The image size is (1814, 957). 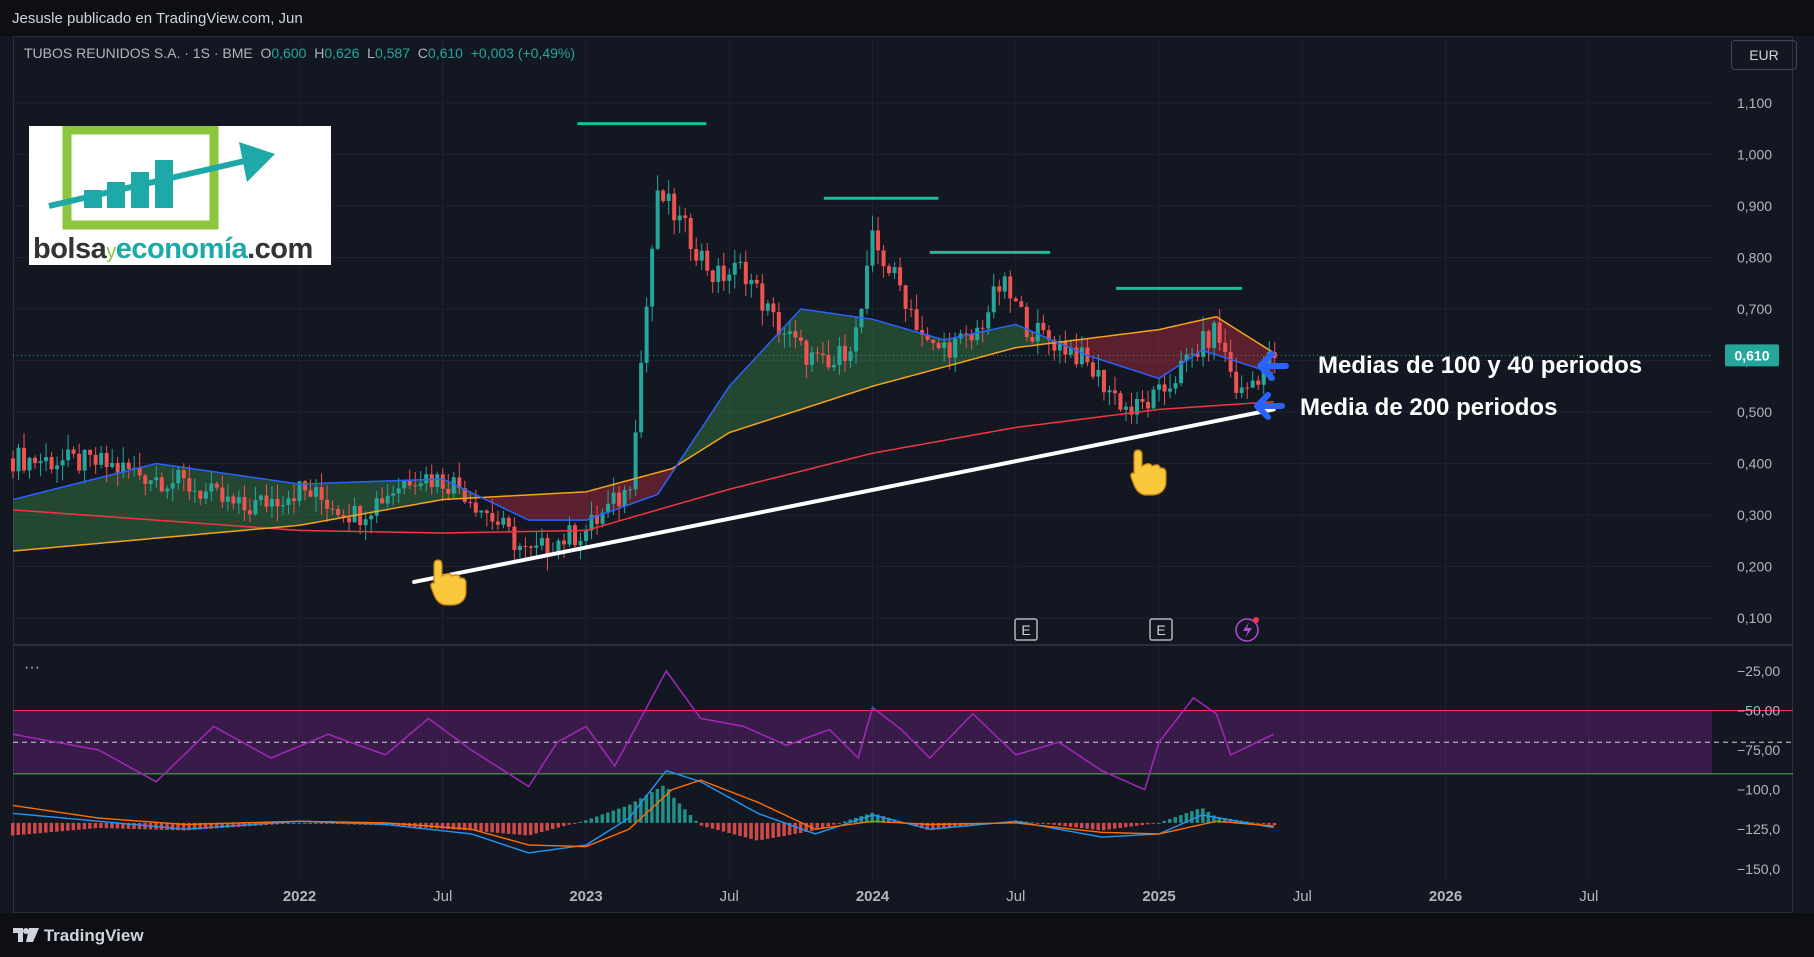 I want to click on earnings-marker-label: E, so click(x=1160, y=630).